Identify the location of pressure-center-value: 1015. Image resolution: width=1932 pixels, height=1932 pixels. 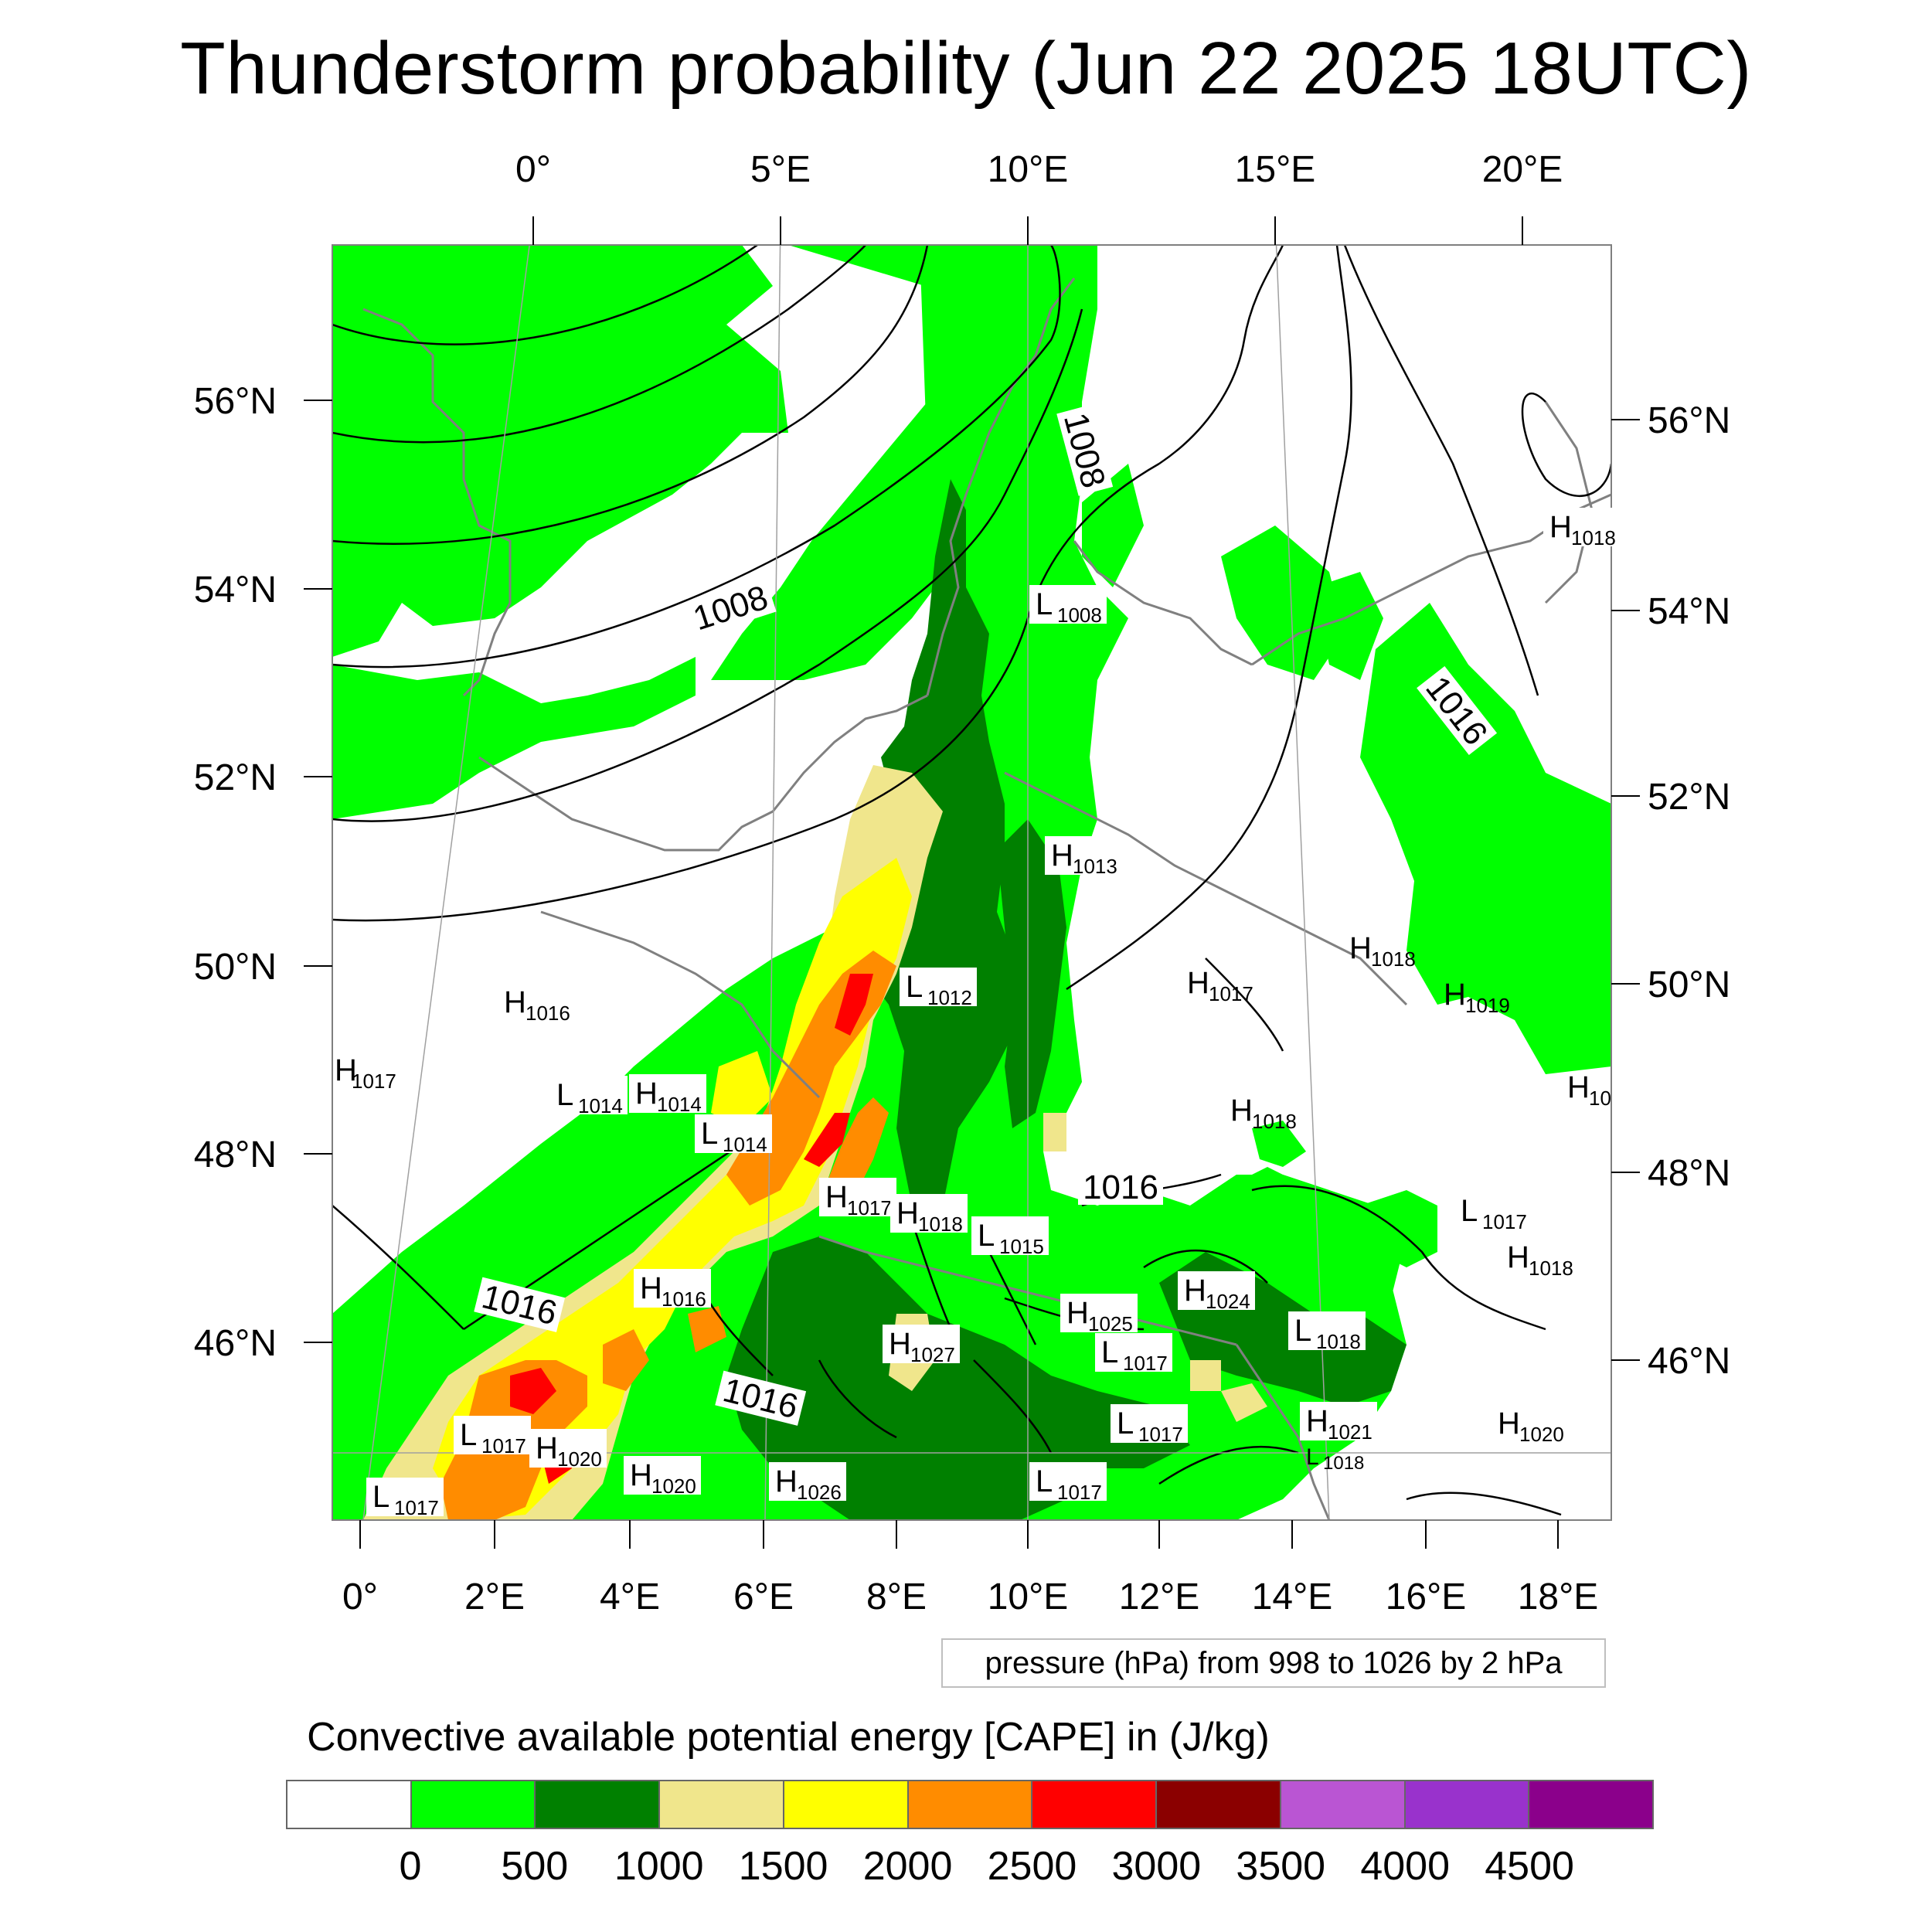
(1021, 1247).